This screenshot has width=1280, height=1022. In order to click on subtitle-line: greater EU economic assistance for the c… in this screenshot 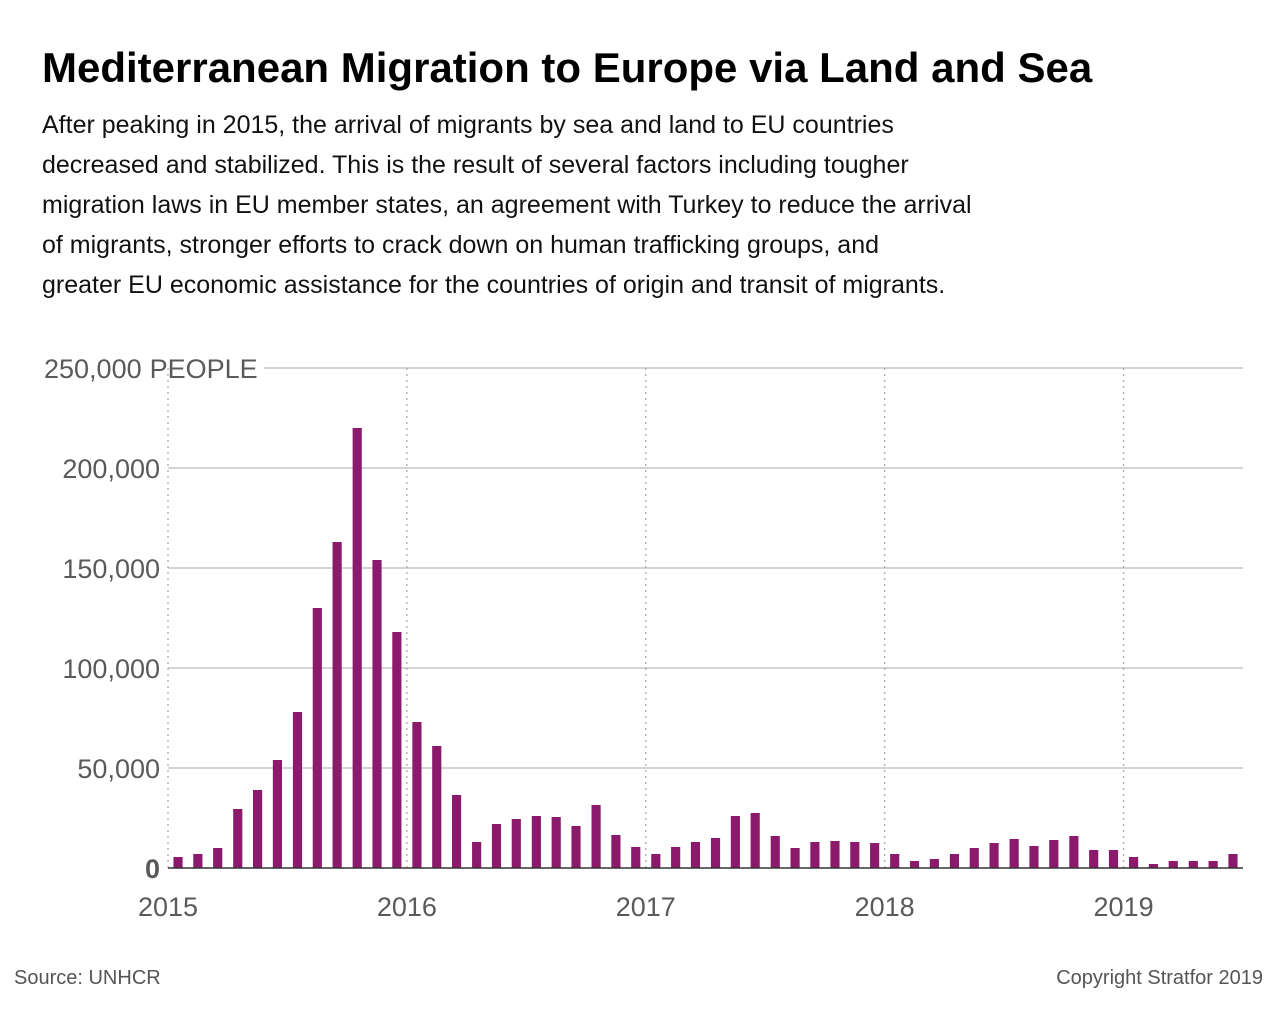, I will do `click(493, 285)`.